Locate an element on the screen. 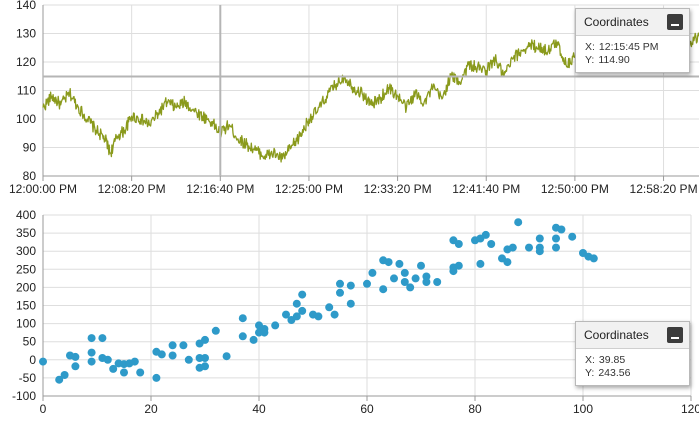 The height and width of the screenshot is (422, 699). y-tick-label: -50 is located at coordinates (28, 378).